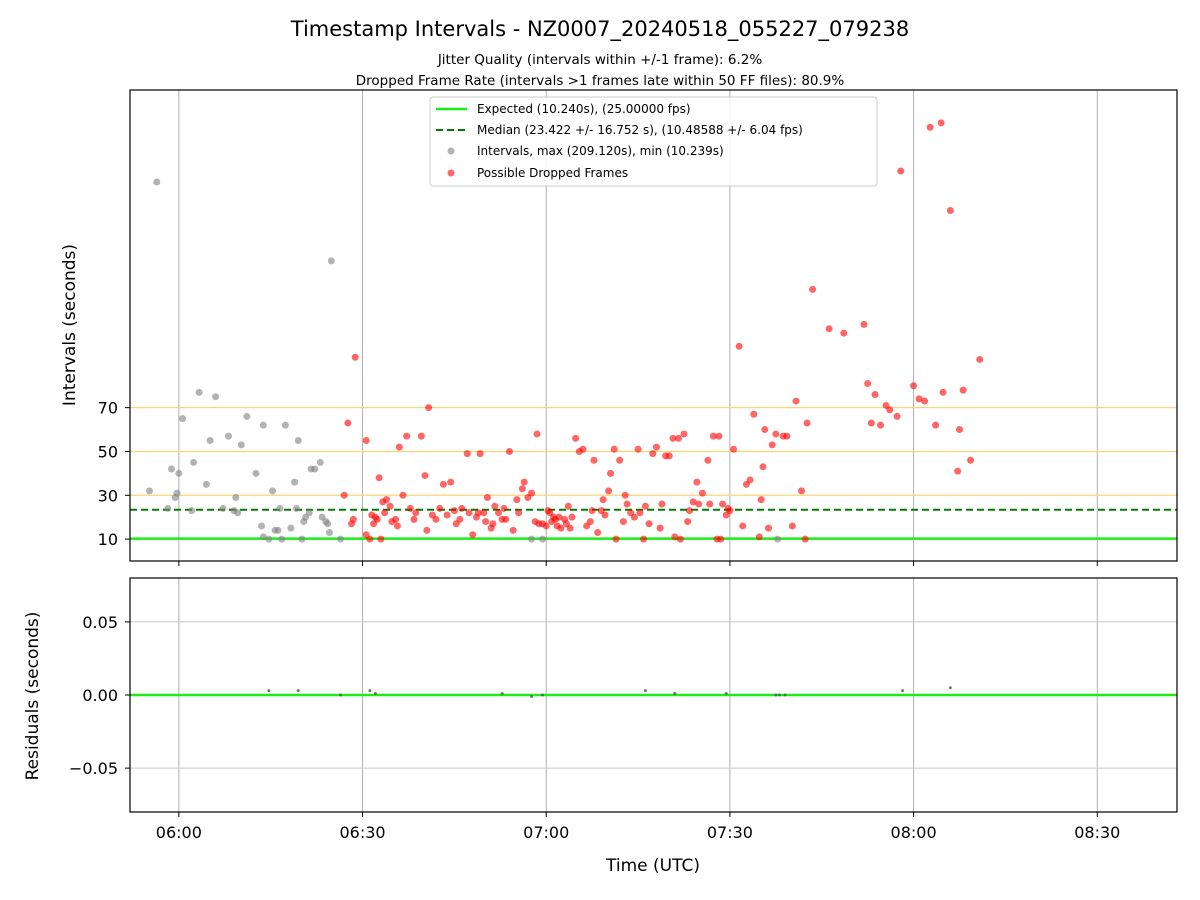  I want to click on x-tick-label: 08:30, so click(1097, 832).